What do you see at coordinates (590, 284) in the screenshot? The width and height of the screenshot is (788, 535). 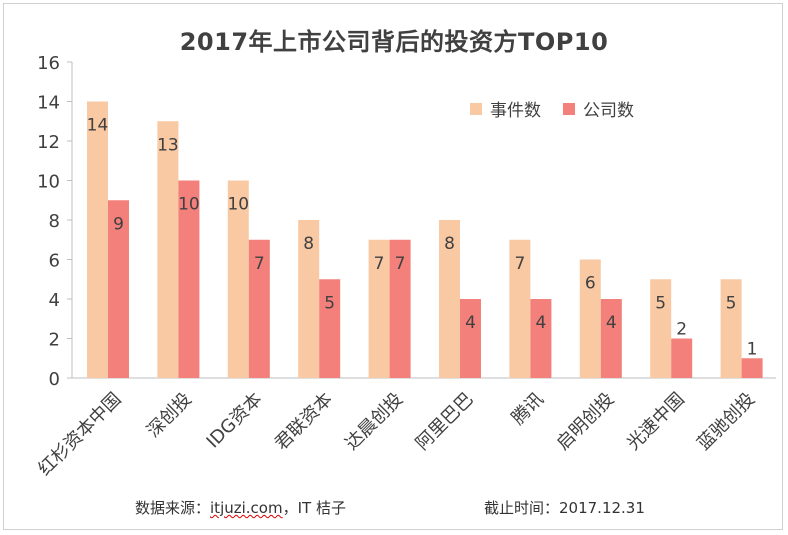 I see `data-label-events: 6` at bounding box center [590, 284].